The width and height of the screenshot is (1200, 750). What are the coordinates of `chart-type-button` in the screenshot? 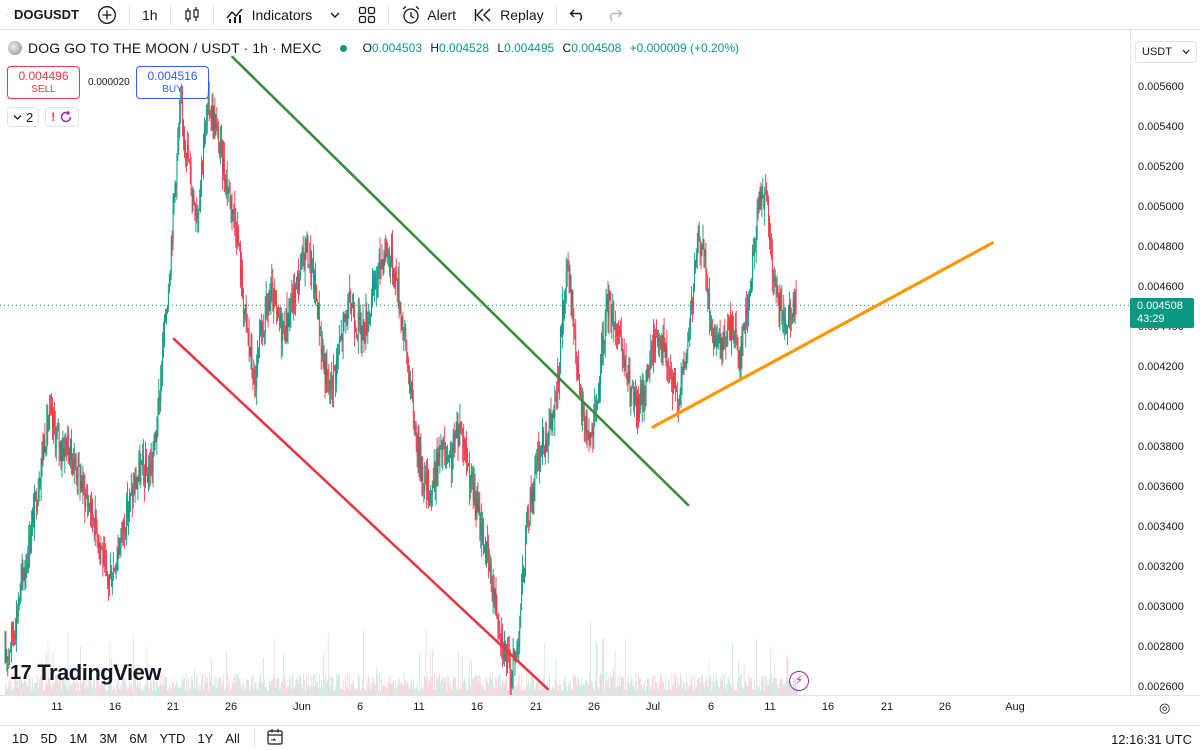 It's located at (192, 15).